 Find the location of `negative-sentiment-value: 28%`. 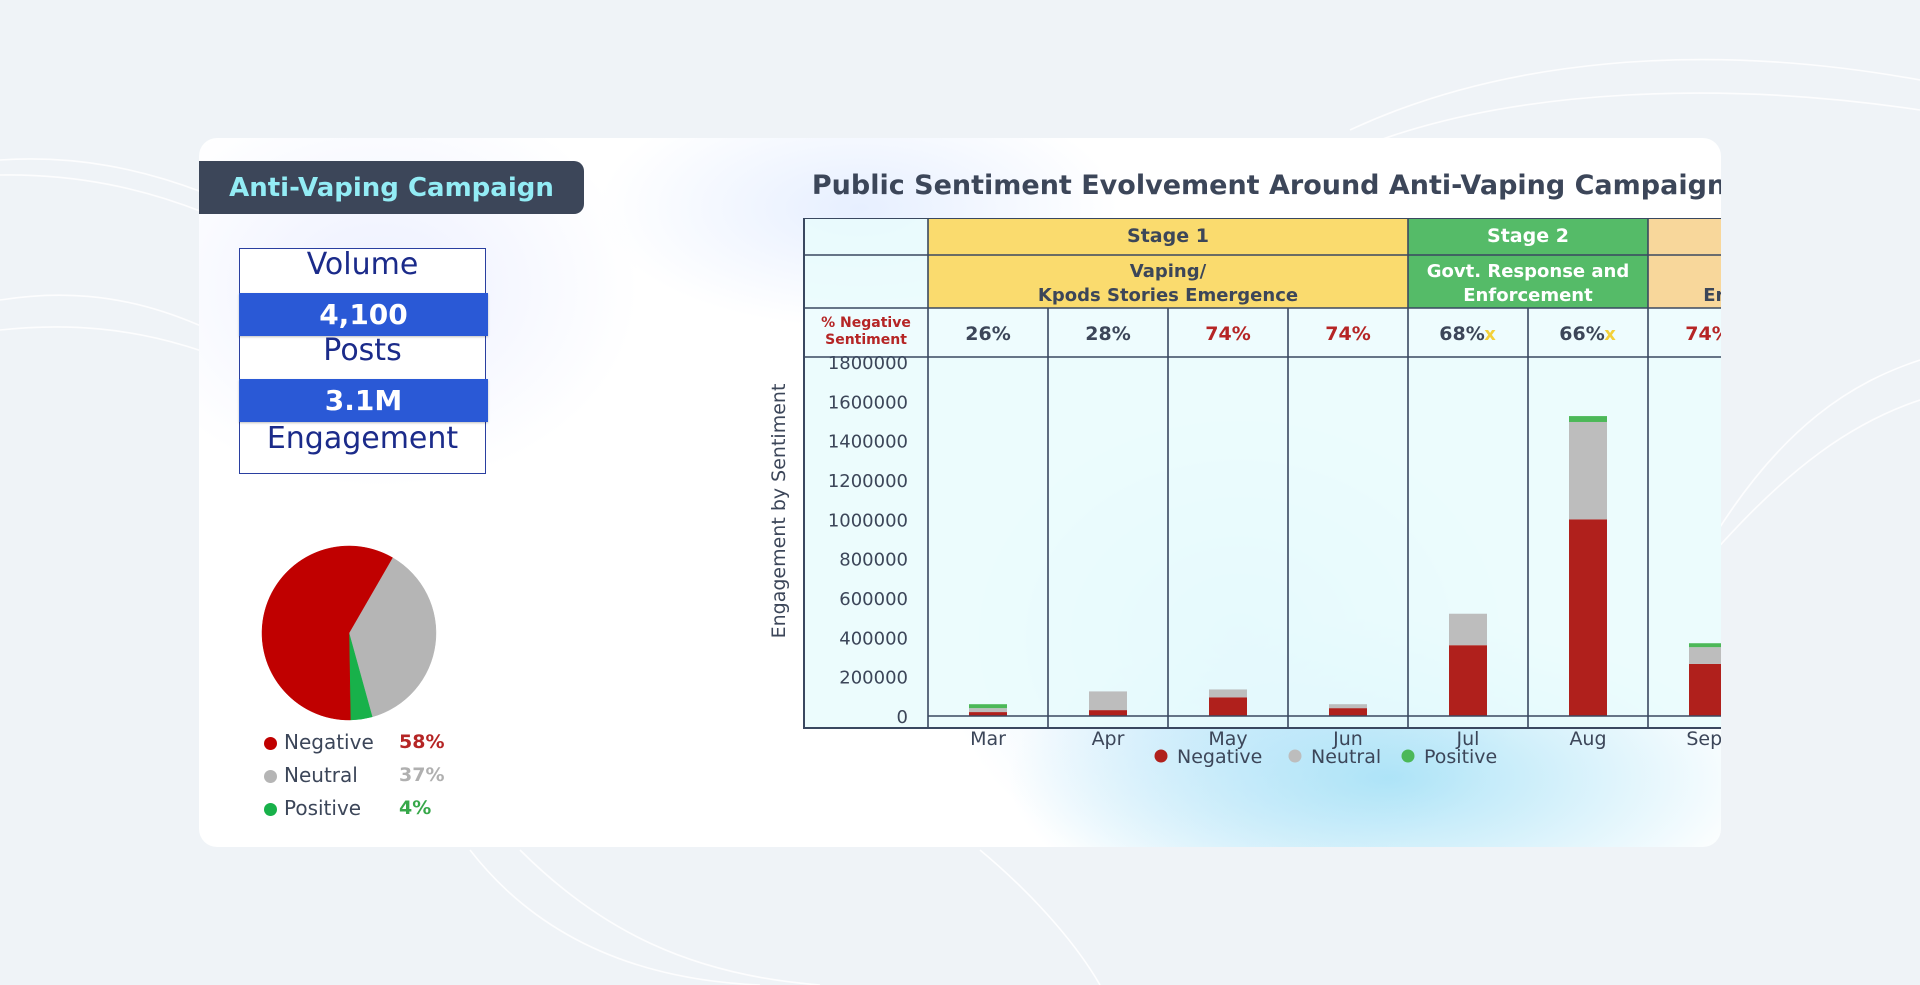

negative-sentiment-value: 28% is located at coordinates (1107, 334).